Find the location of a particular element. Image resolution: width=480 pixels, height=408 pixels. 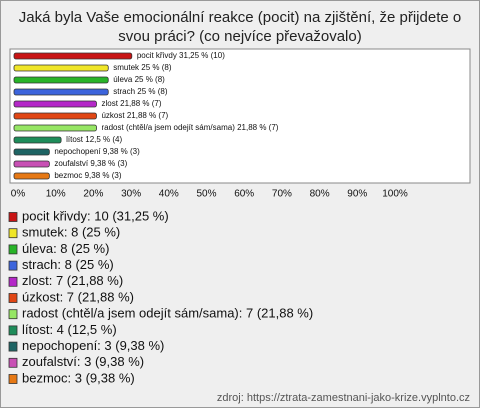

bar-label: nepochopení 9,38 % (3) is located at coordinates (97, 151).